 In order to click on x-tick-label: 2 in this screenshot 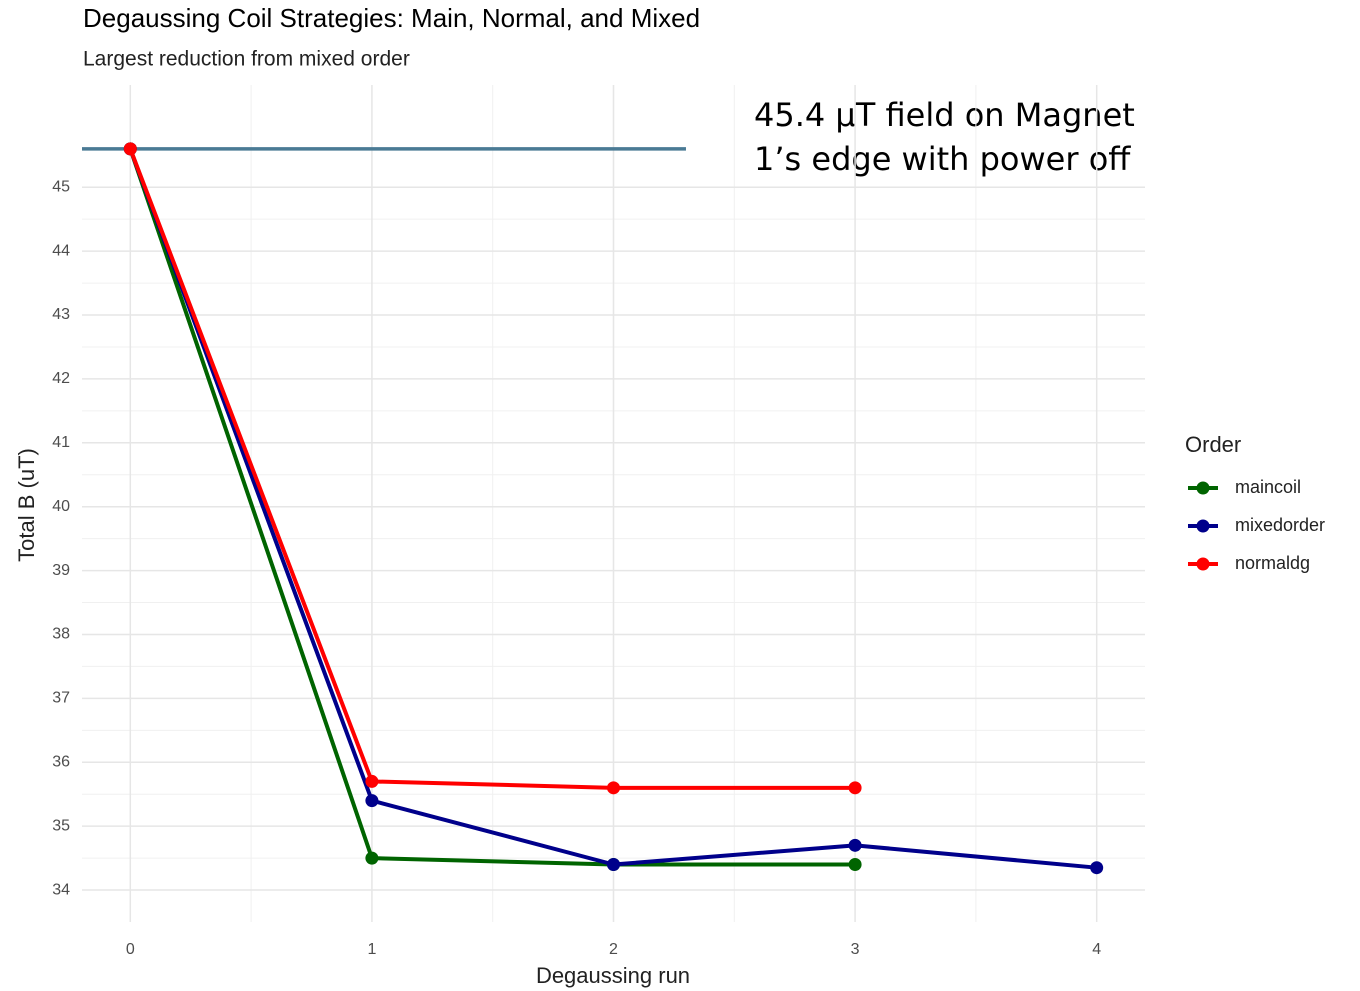, I will do `click(613, 949)`.